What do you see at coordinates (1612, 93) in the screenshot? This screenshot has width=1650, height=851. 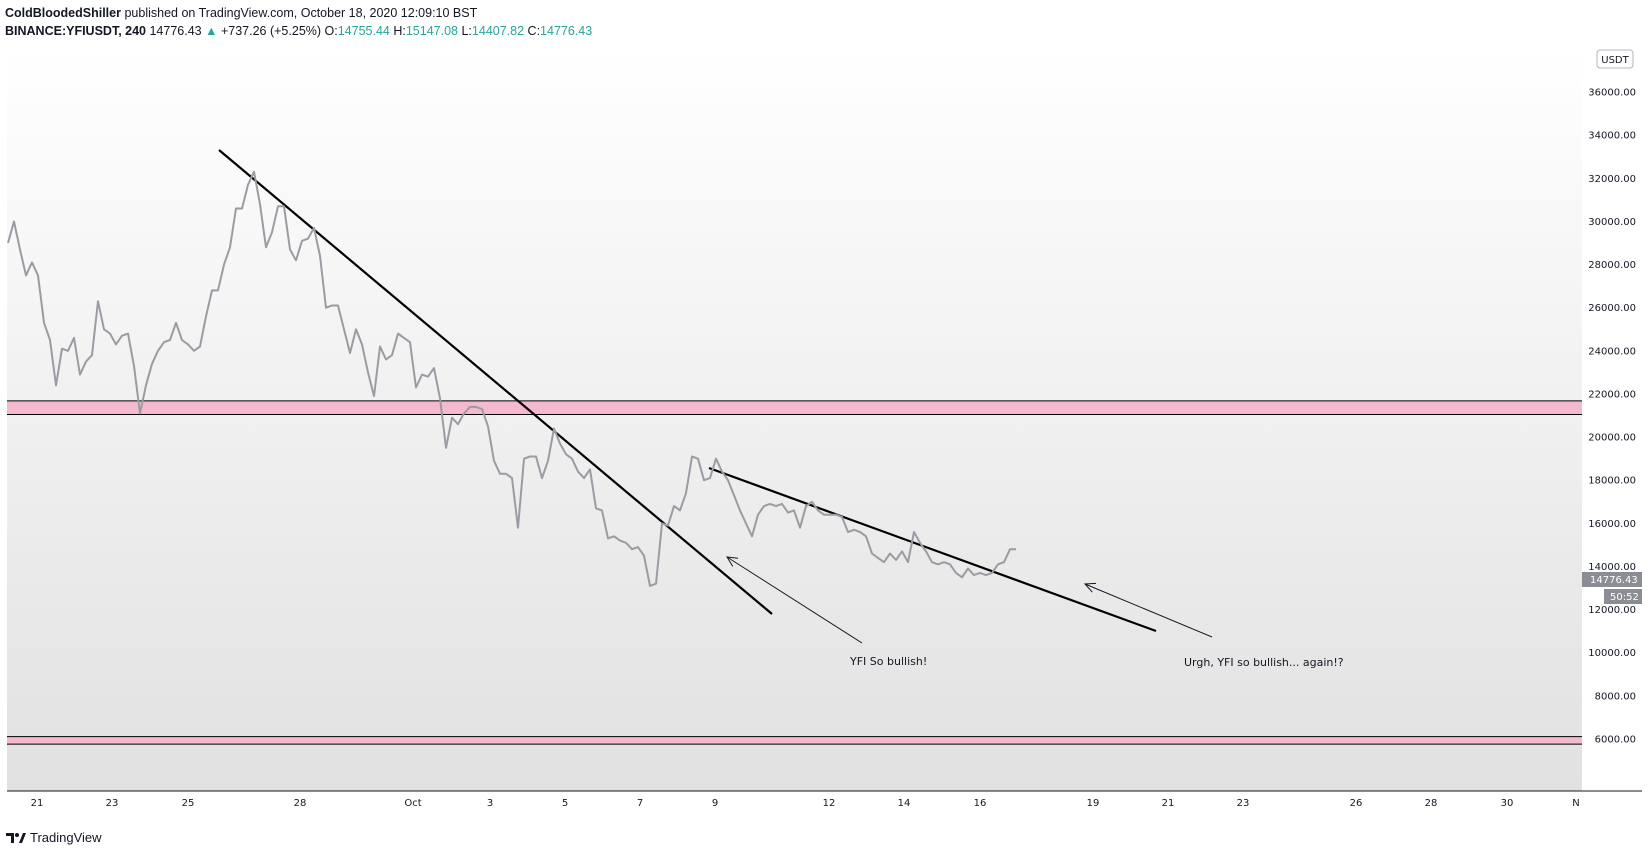 I see `y-tick-label: 36000.00` at bounding box center [1612, 93].